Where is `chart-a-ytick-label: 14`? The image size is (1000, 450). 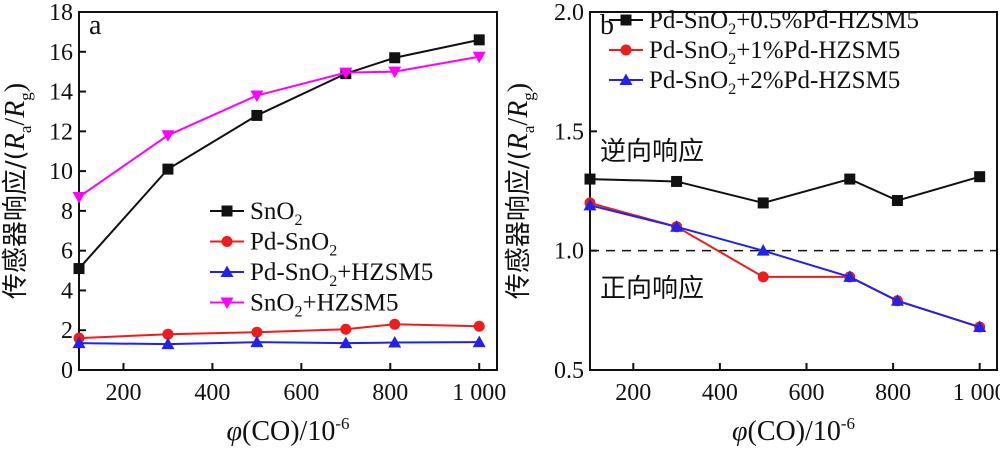 chart-a-ytick-label: 14 is located at coordinates (61, 93).